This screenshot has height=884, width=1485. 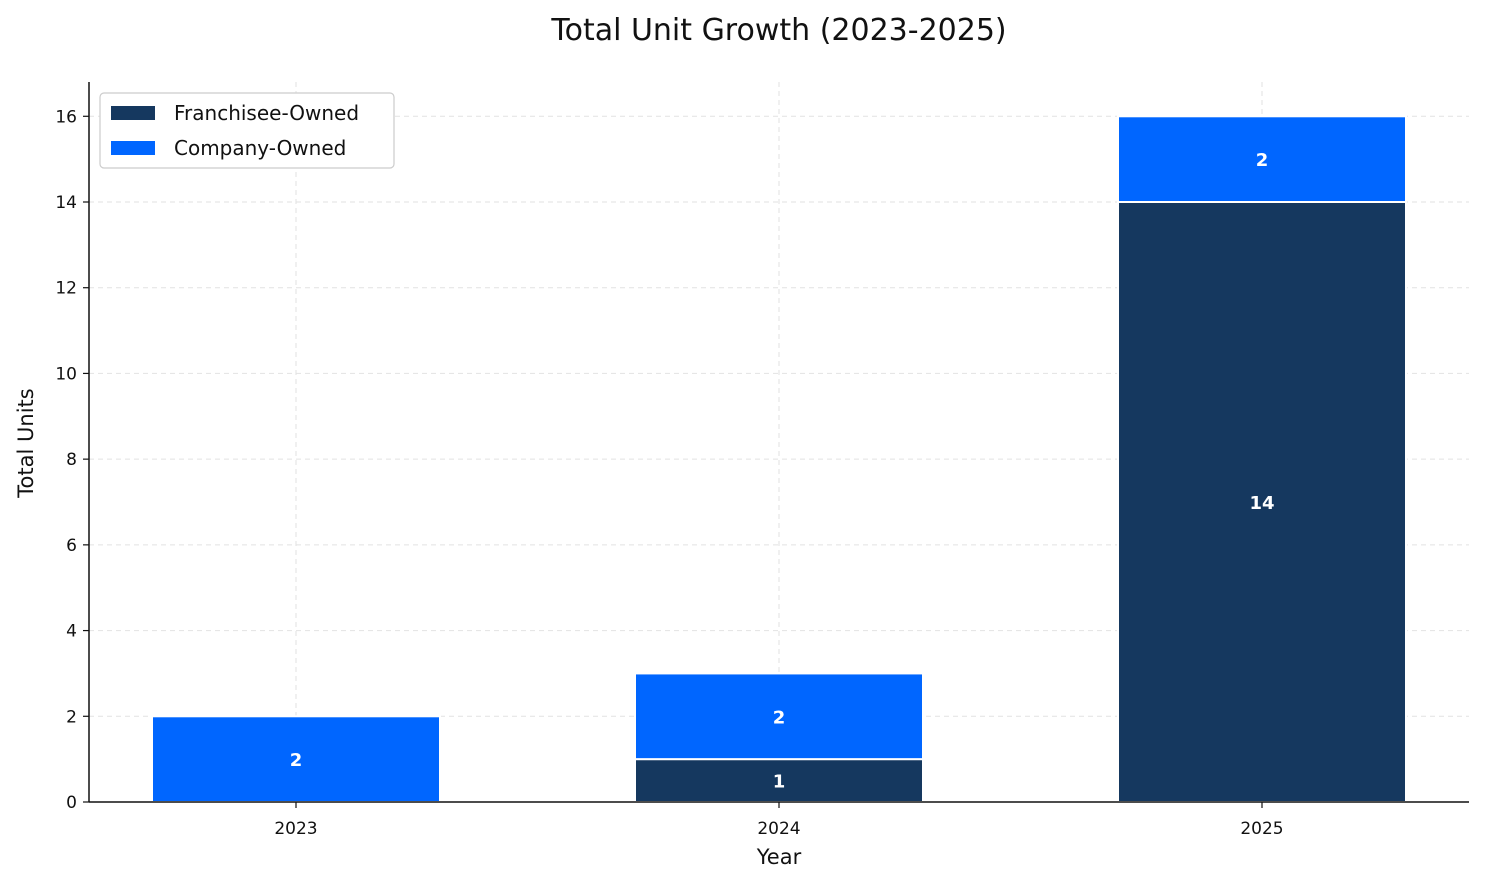 I want to click on bar-value-label-2024-series-1: 2, so click(x=779, y=717).